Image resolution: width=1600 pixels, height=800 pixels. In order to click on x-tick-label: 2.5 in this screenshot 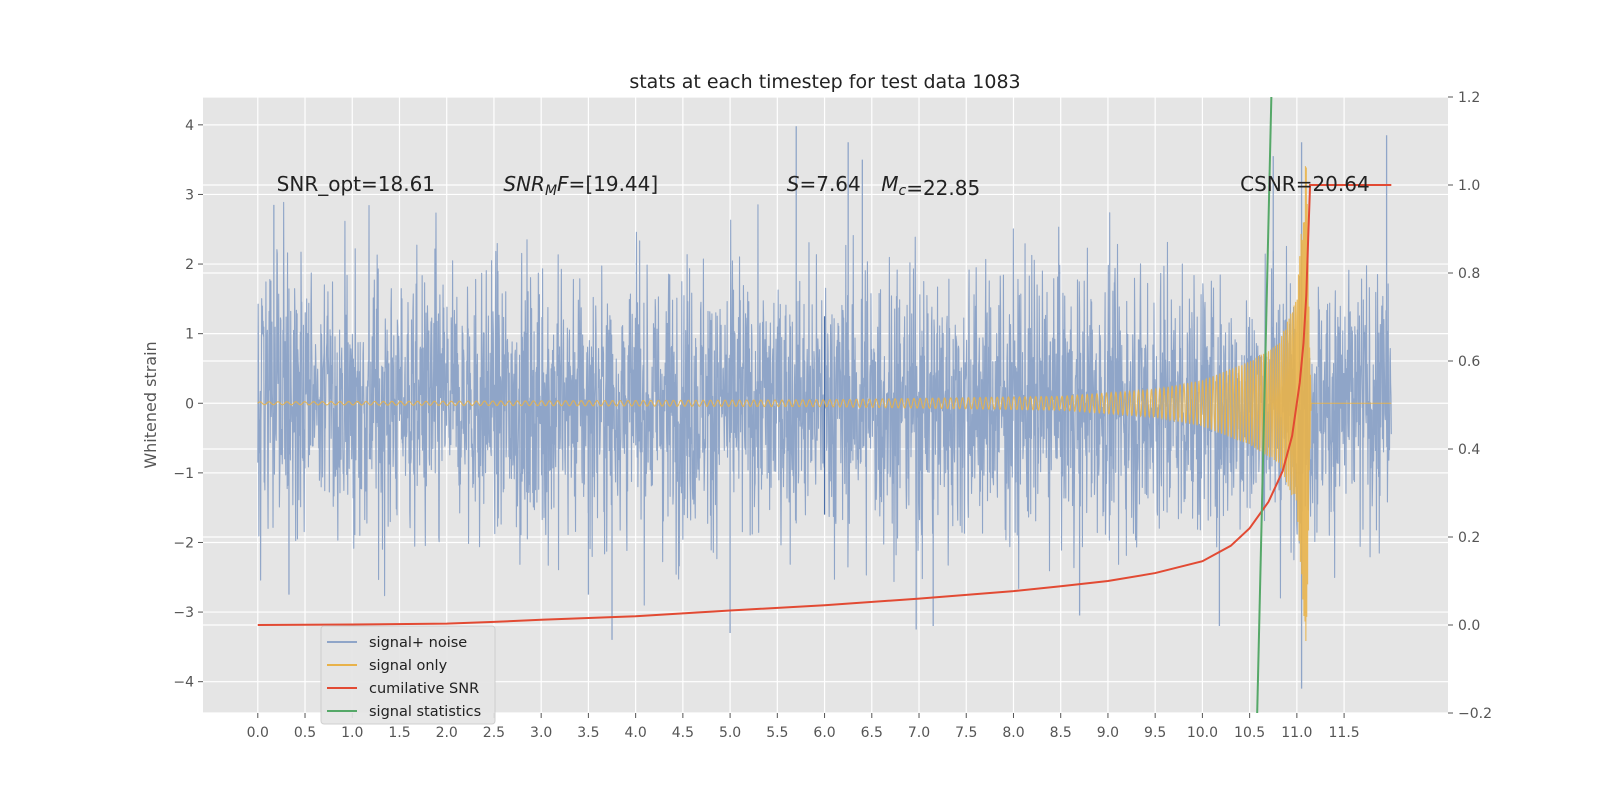, I will do `click(494, 733)`.